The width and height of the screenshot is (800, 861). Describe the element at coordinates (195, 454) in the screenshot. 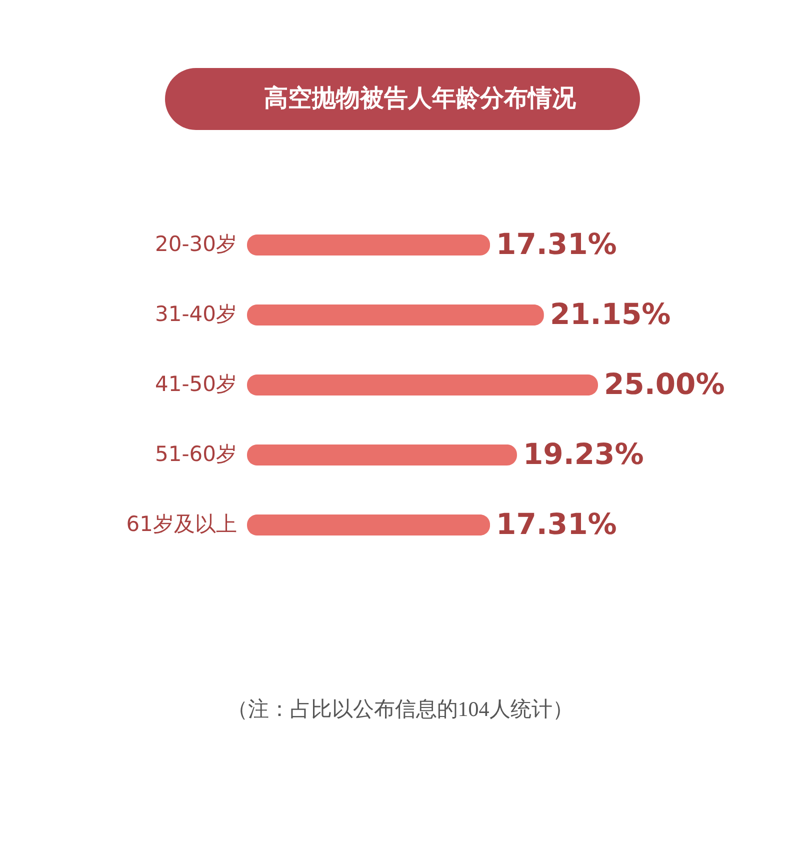

I see `y-tick-label: 51-60岁` at that location.